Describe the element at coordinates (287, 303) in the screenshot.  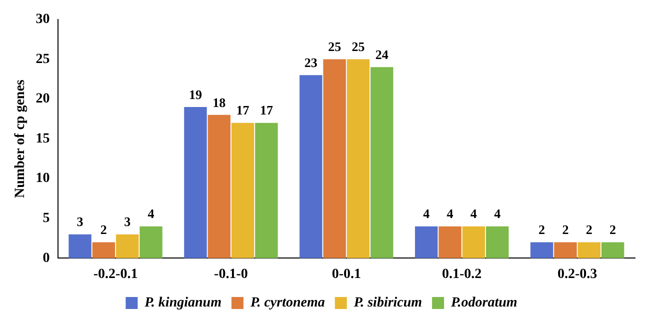
I see `legend-label: P. cyrtonema` at that location.